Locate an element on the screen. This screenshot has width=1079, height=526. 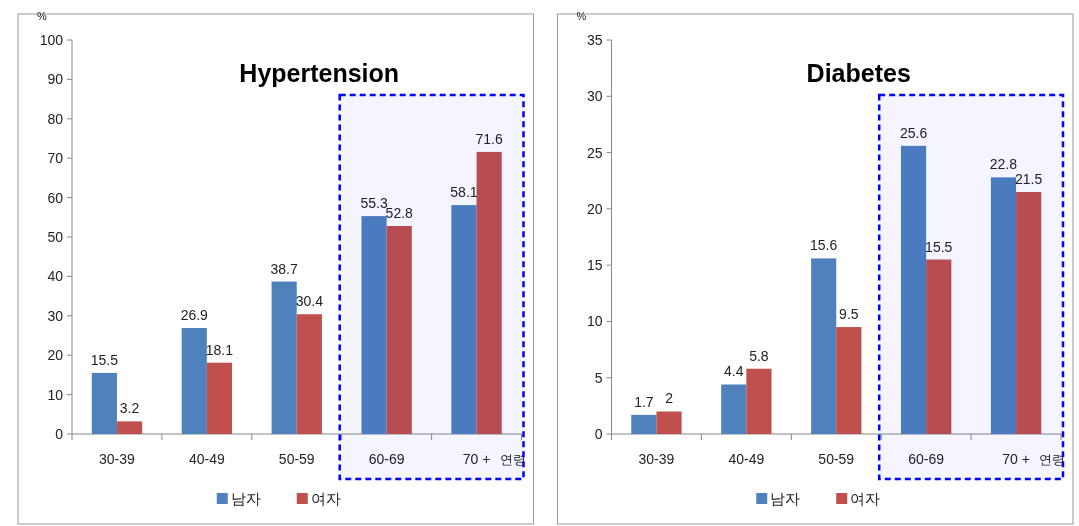
data-label: 38.7 is located at coordinates (284, 268).